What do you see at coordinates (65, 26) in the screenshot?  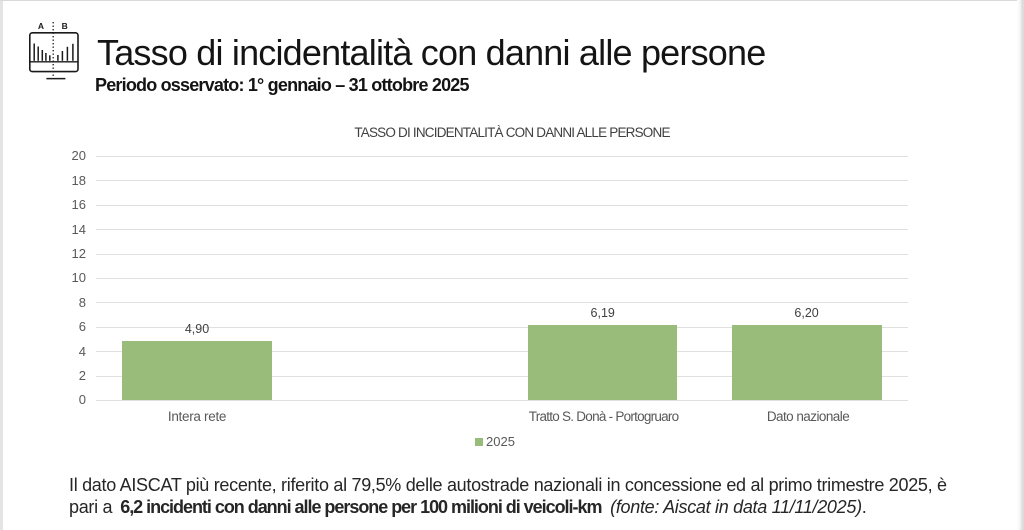 I see `svg-text: B` at bounding box center [65, 26].